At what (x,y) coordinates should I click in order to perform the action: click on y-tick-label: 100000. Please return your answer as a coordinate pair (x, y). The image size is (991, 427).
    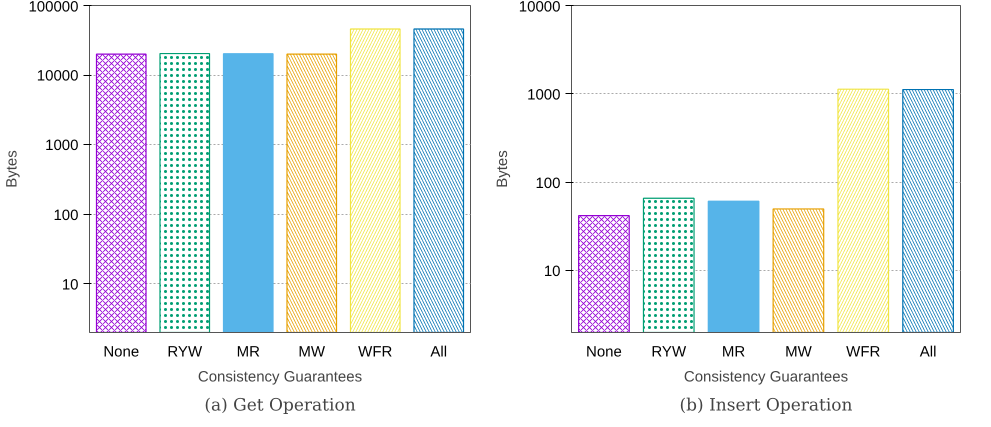
    Looking at the image, I should click on (53, 8).